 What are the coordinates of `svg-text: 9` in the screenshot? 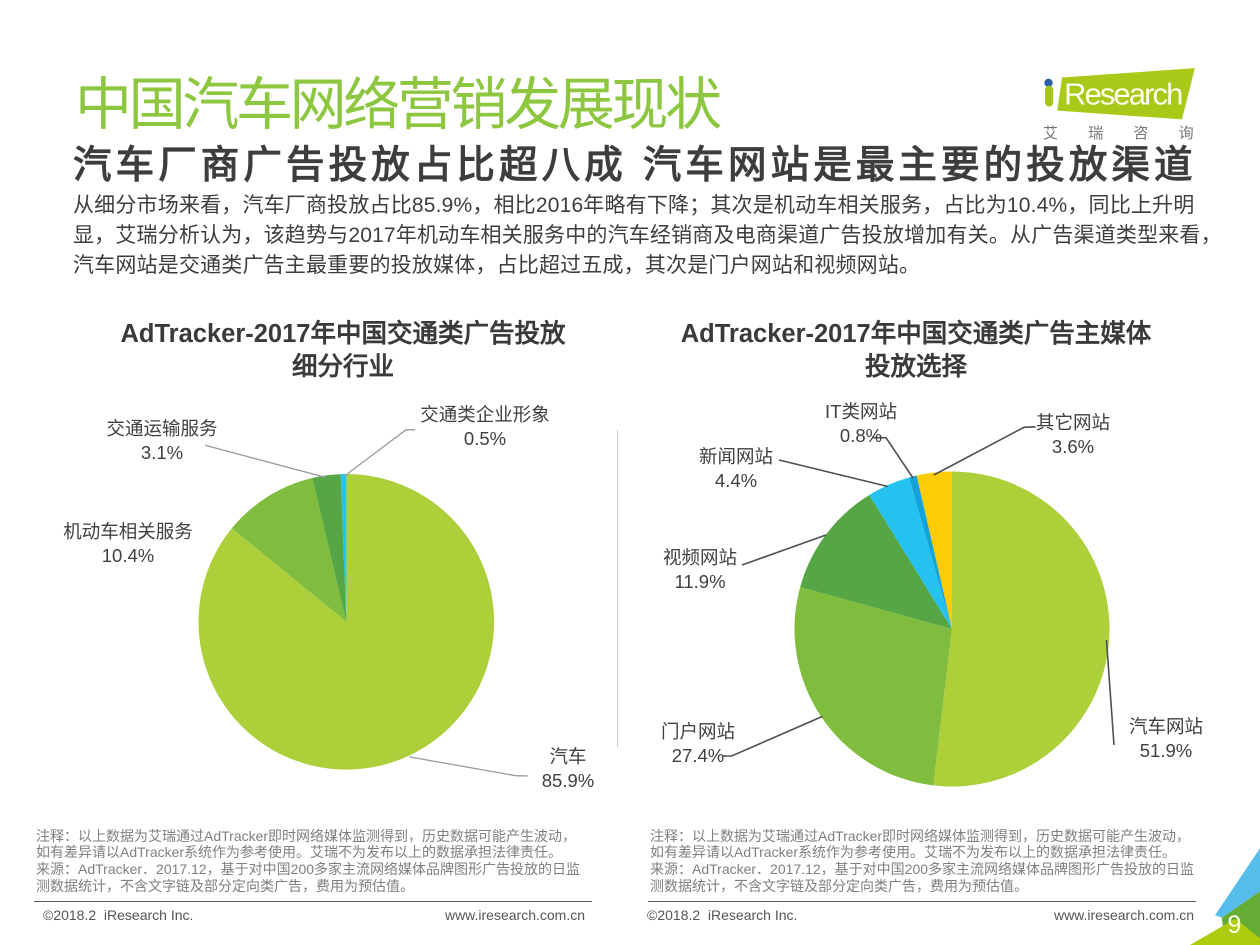 It's located at (1235, 925).